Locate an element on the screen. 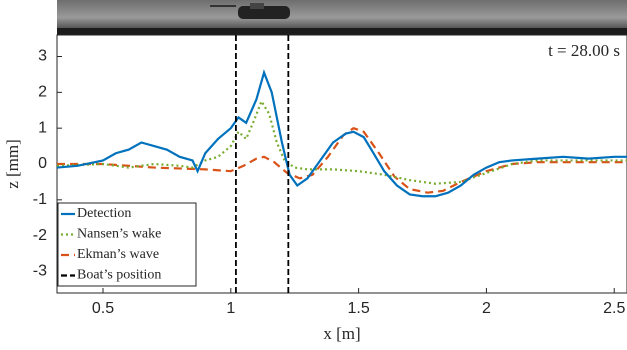  y-axis-label: z [mm] is located at coordinates (12, 164).